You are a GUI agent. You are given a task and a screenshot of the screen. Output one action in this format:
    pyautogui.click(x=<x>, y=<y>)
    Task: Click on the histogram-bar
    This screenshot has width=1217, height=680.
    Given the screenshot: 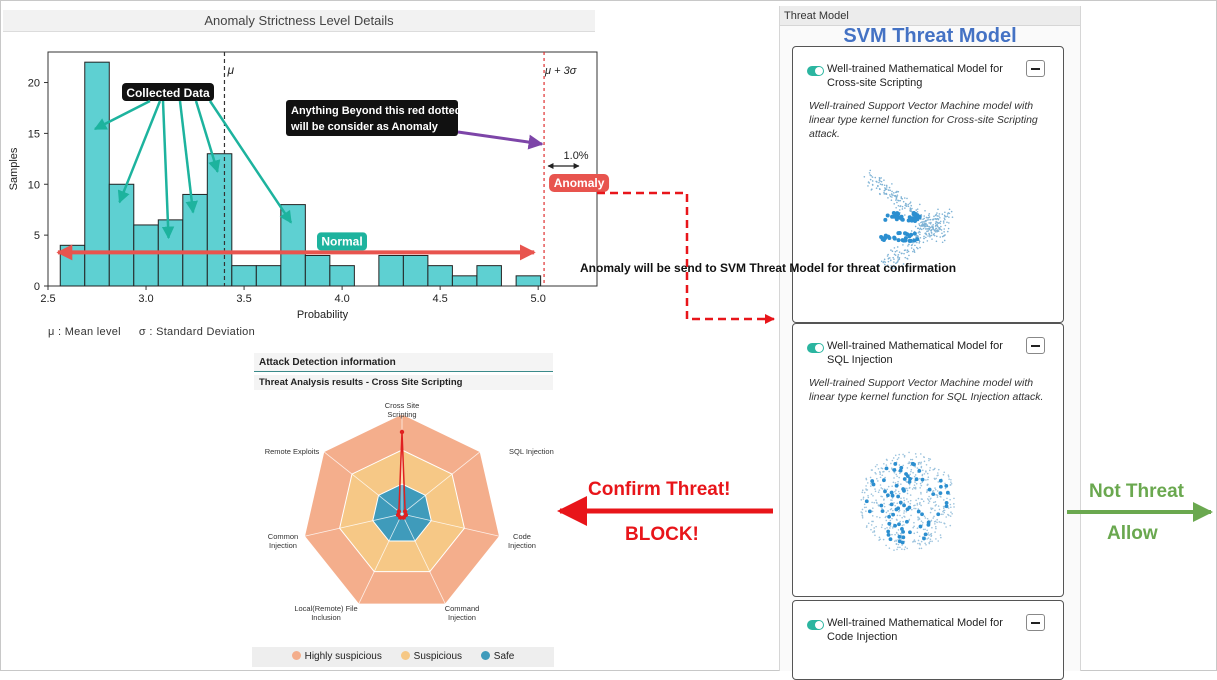 What is the action you would take?
    pyautogui.click(x=219, y=220)
    